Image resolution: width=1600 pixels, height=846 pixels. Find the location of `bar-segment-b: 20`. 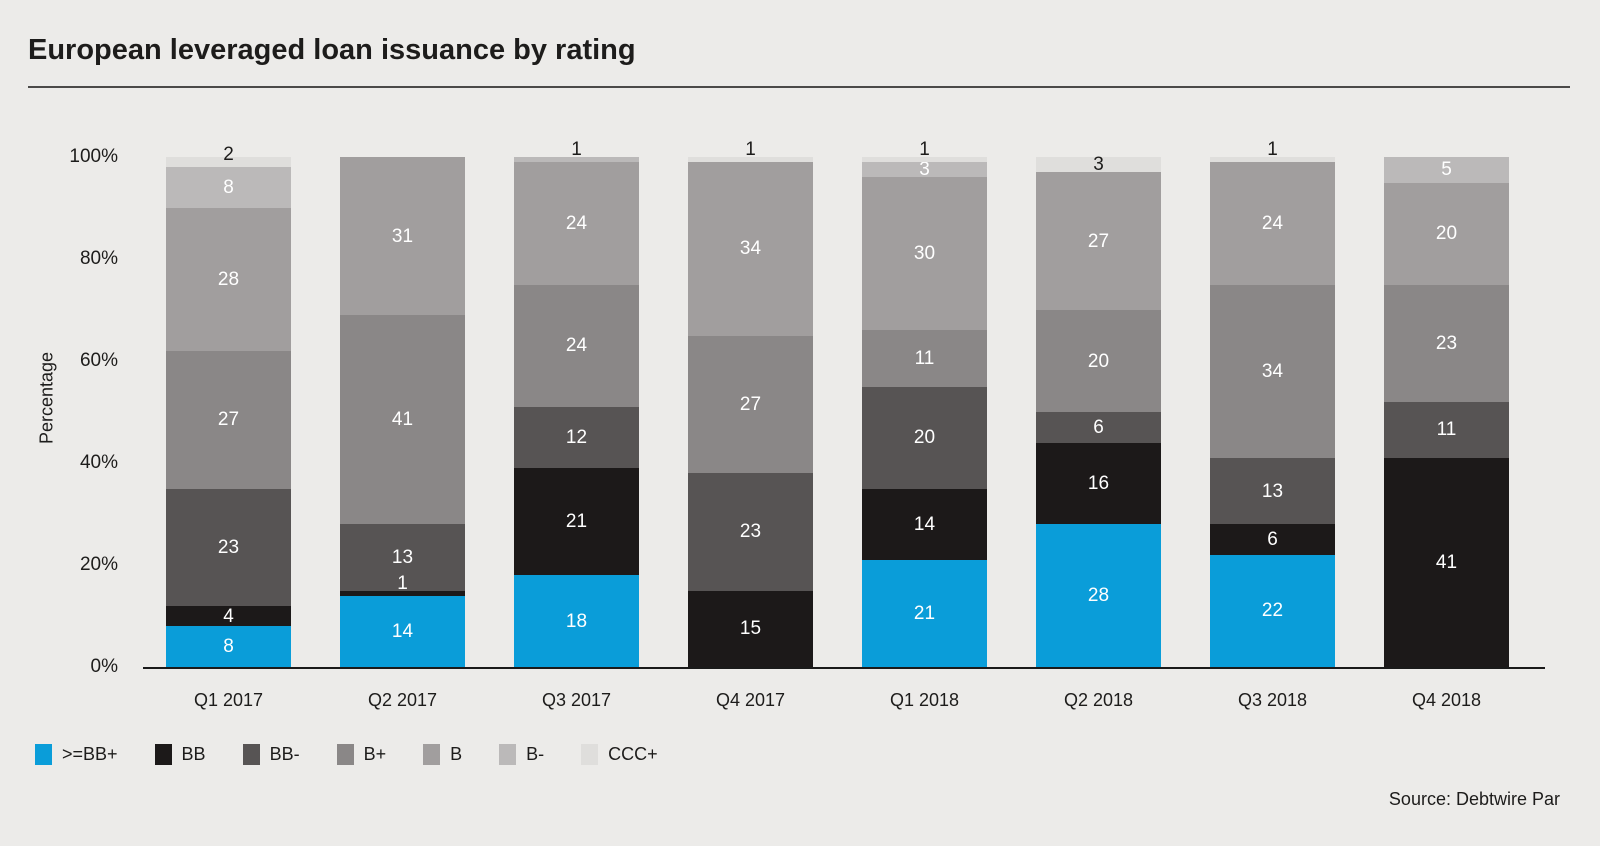

bar-segment-b: 20 is located at coordinates (1446, 233).